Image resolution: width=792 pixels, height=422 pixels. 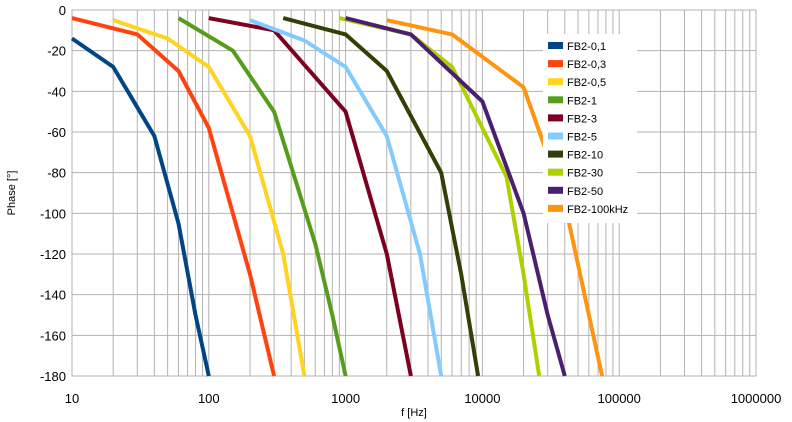 What do you see at coordinates (53, 213) in the screenshot?
I see `y-tick-label: -100` at bounding box center [53, 213].